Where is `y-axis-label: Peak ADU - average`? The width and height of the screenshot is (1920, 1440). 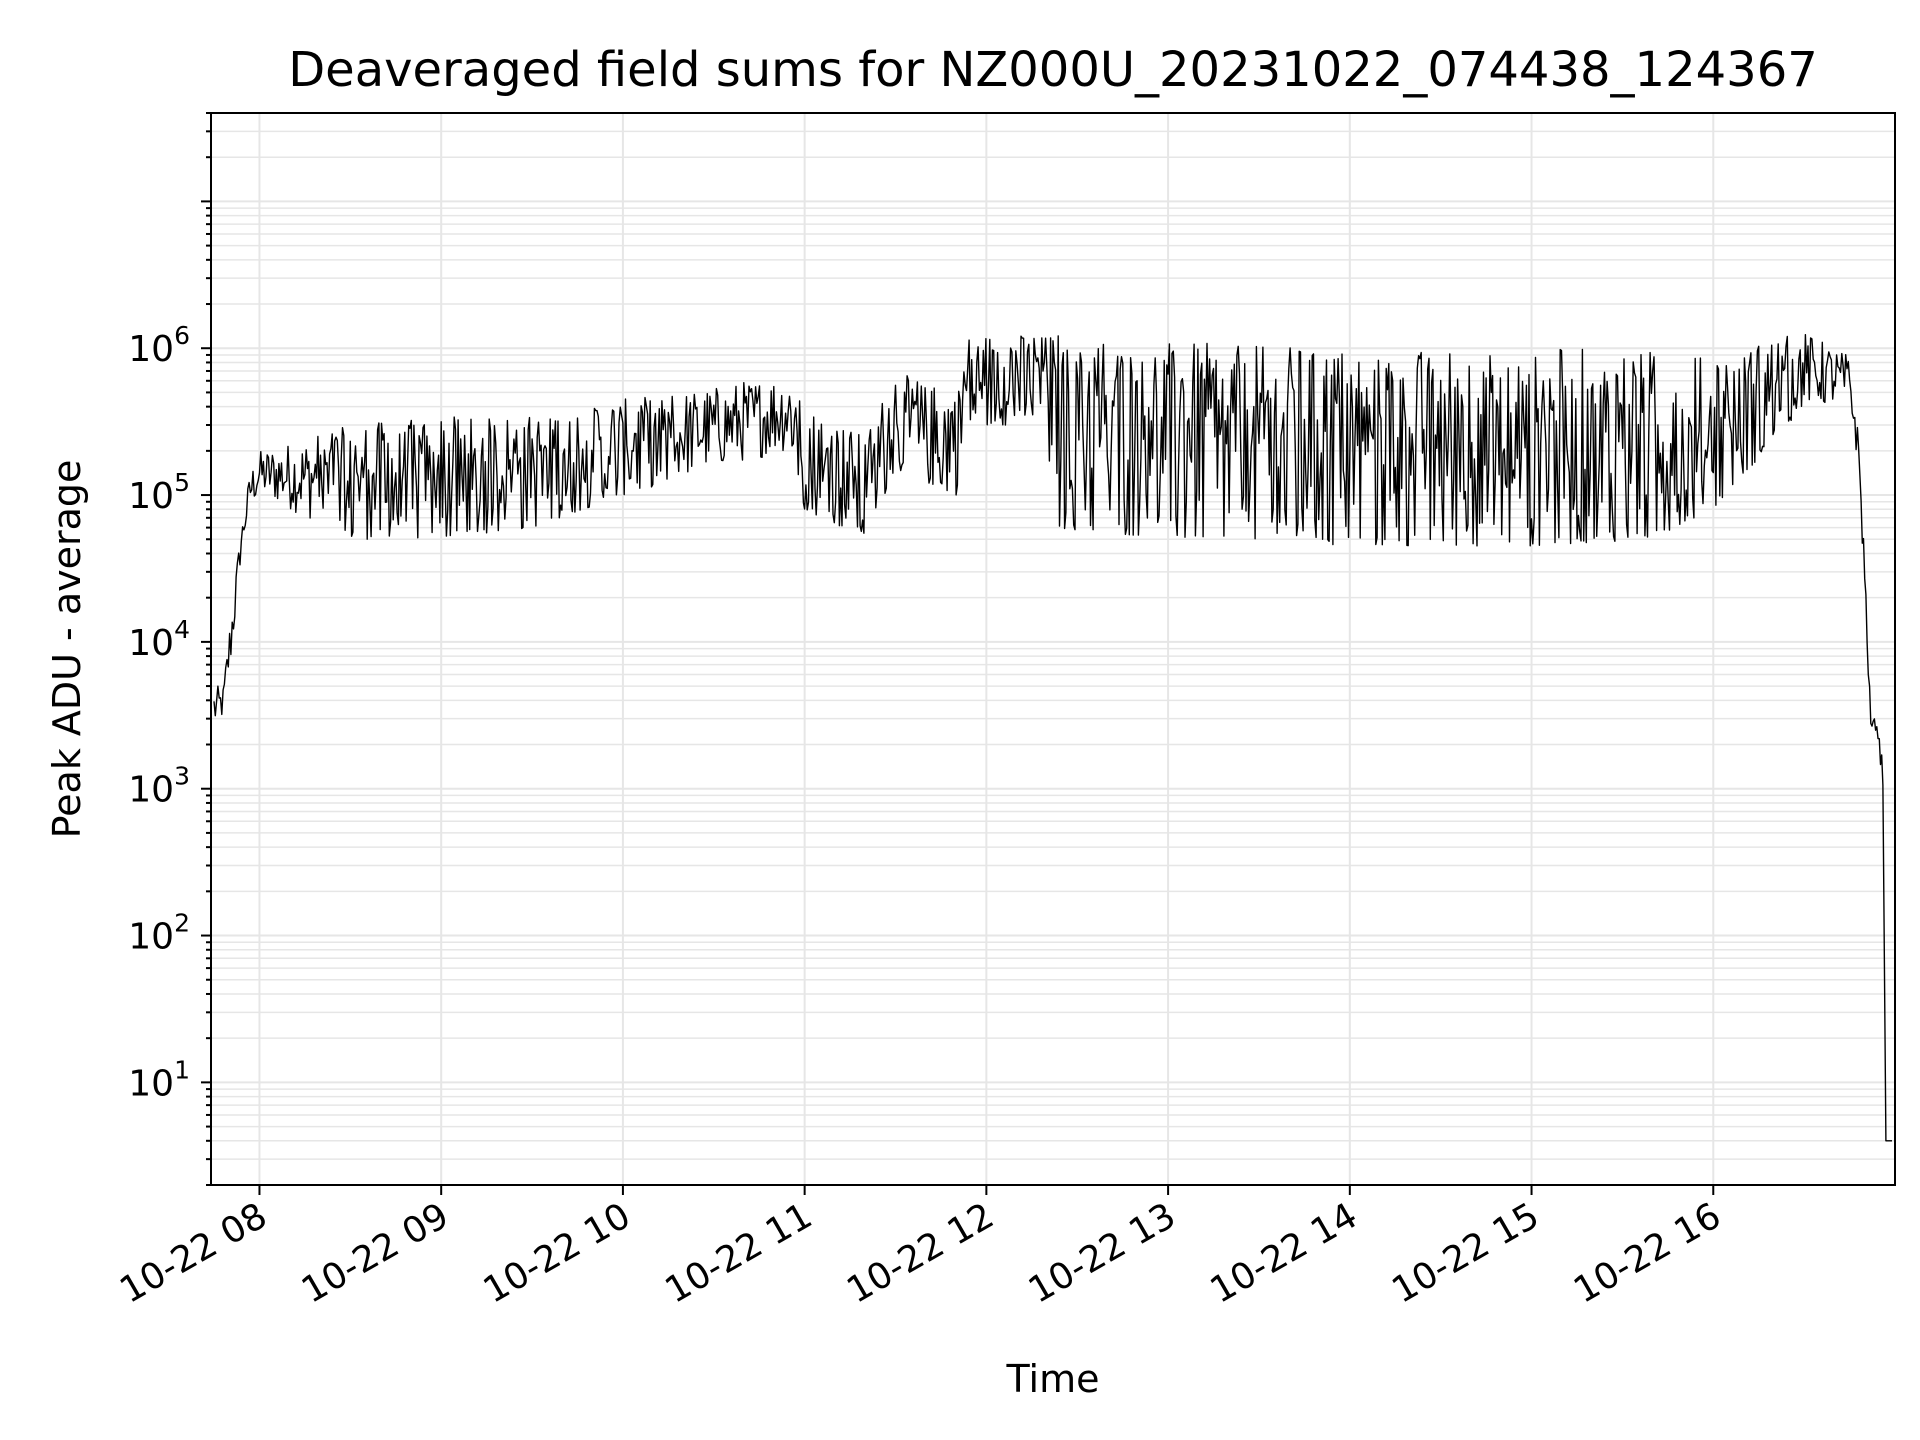 y-axis-label: Peak ADU - average is located at coordinates (67, 649).